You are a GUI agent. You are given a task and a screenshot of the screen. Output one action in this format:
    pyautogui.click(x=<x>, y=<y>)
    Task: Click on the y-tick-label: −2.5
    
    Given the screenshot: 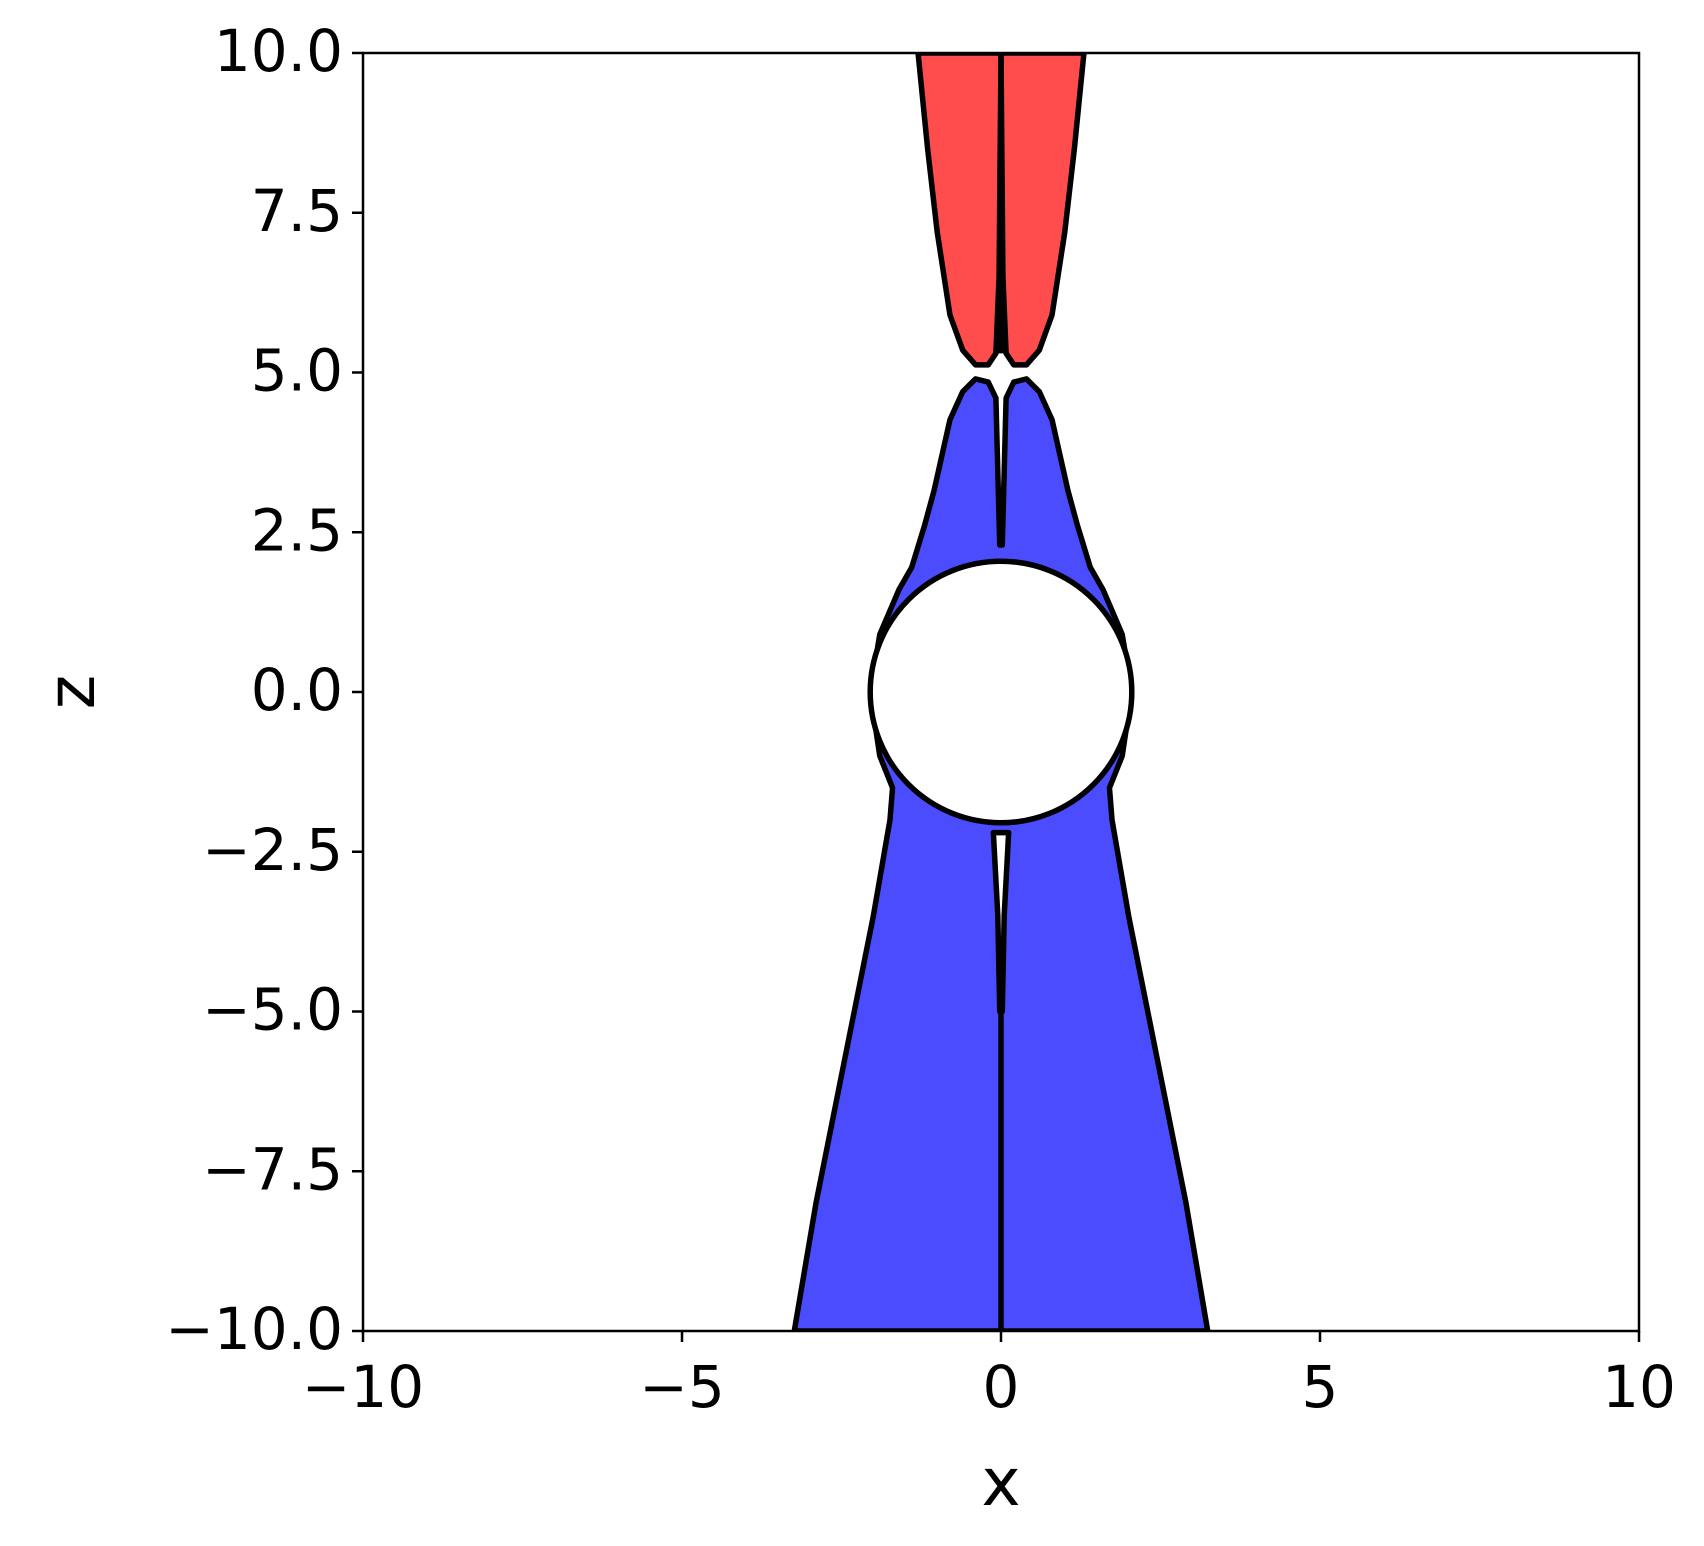 What is the action you would take?
    pyautogui.click(x=272, y=850)
    